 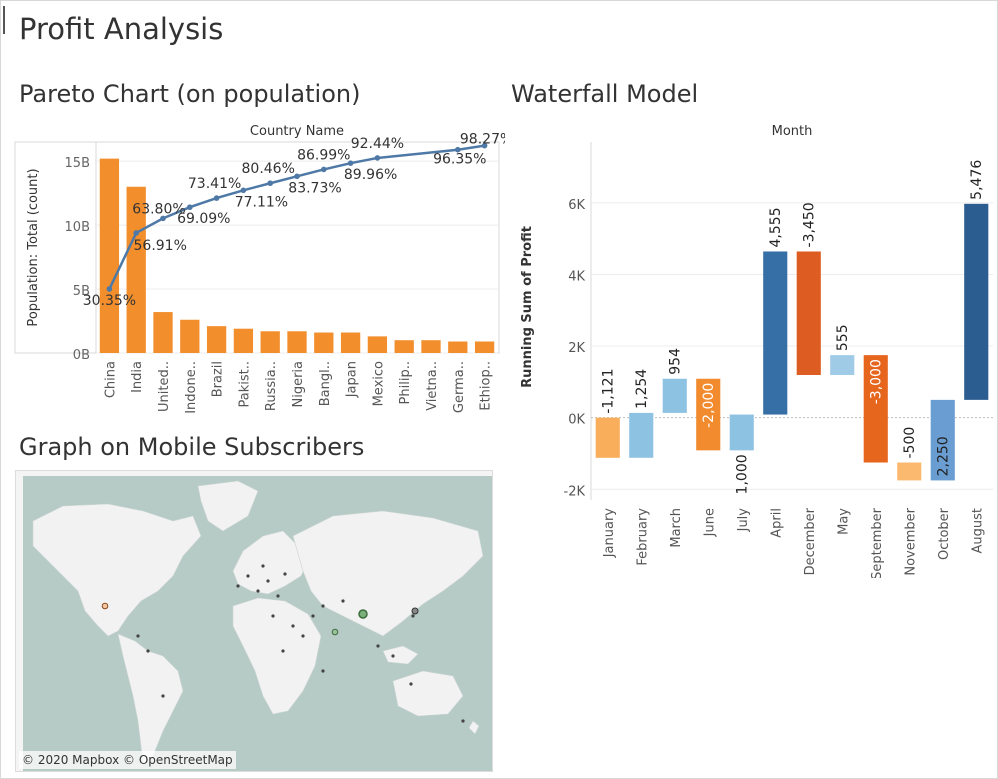 I want to click on pareto-y-axis-title: Population: Total (count), so click(x=33, y=247).